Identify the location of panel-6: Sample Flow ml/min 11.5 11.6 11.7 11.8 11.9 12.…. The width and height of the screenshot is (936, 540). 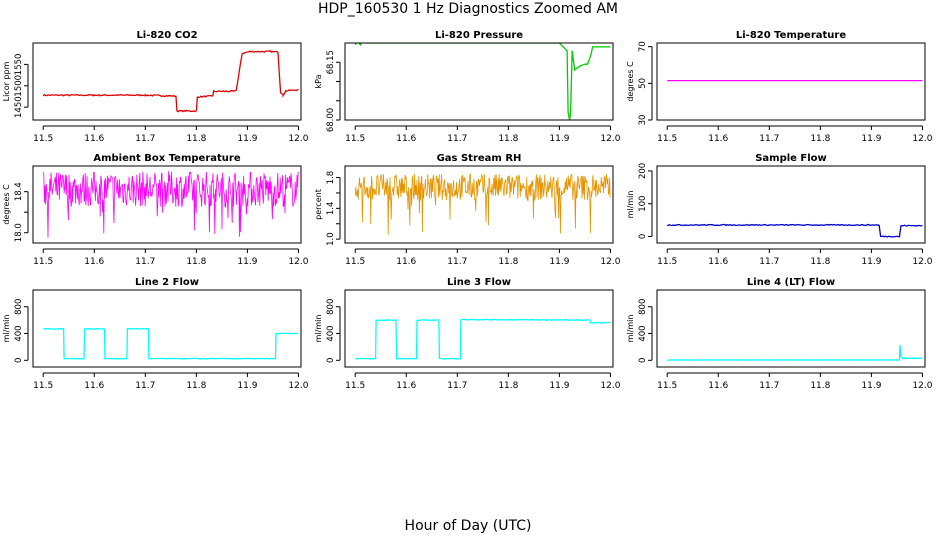
(779, 210).